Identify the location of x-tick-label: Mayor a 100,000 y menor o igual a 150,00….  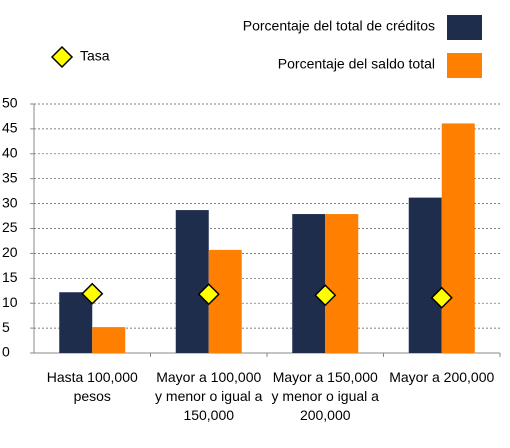
(209, 396).